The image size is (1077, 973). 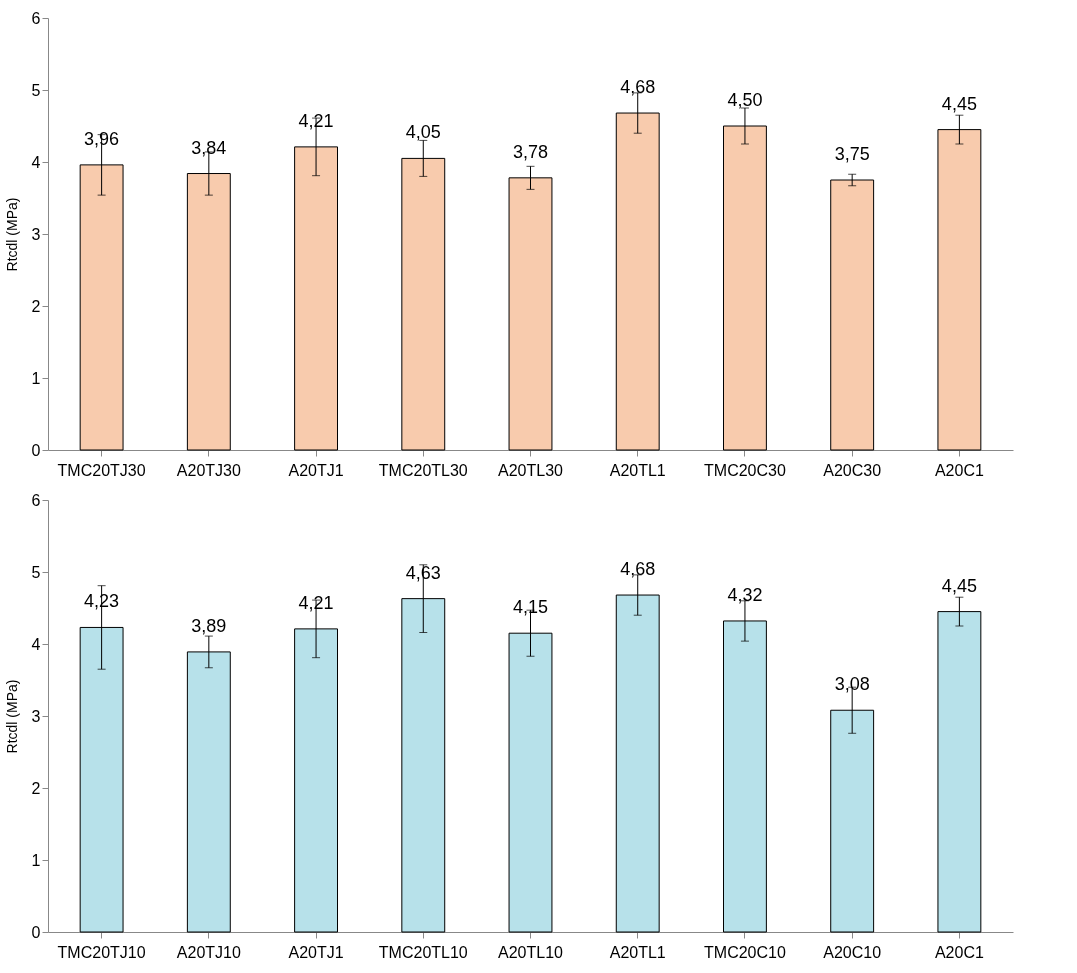 What do you see at coordinates (423, 132) in the screenshot?
I see `data-label: 4,05` at bounding box center [423, 132].